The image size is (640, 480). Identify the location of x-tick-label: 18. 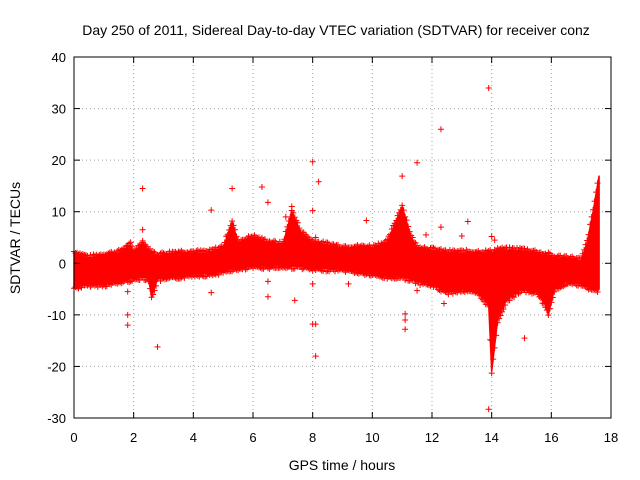
(611, 437).